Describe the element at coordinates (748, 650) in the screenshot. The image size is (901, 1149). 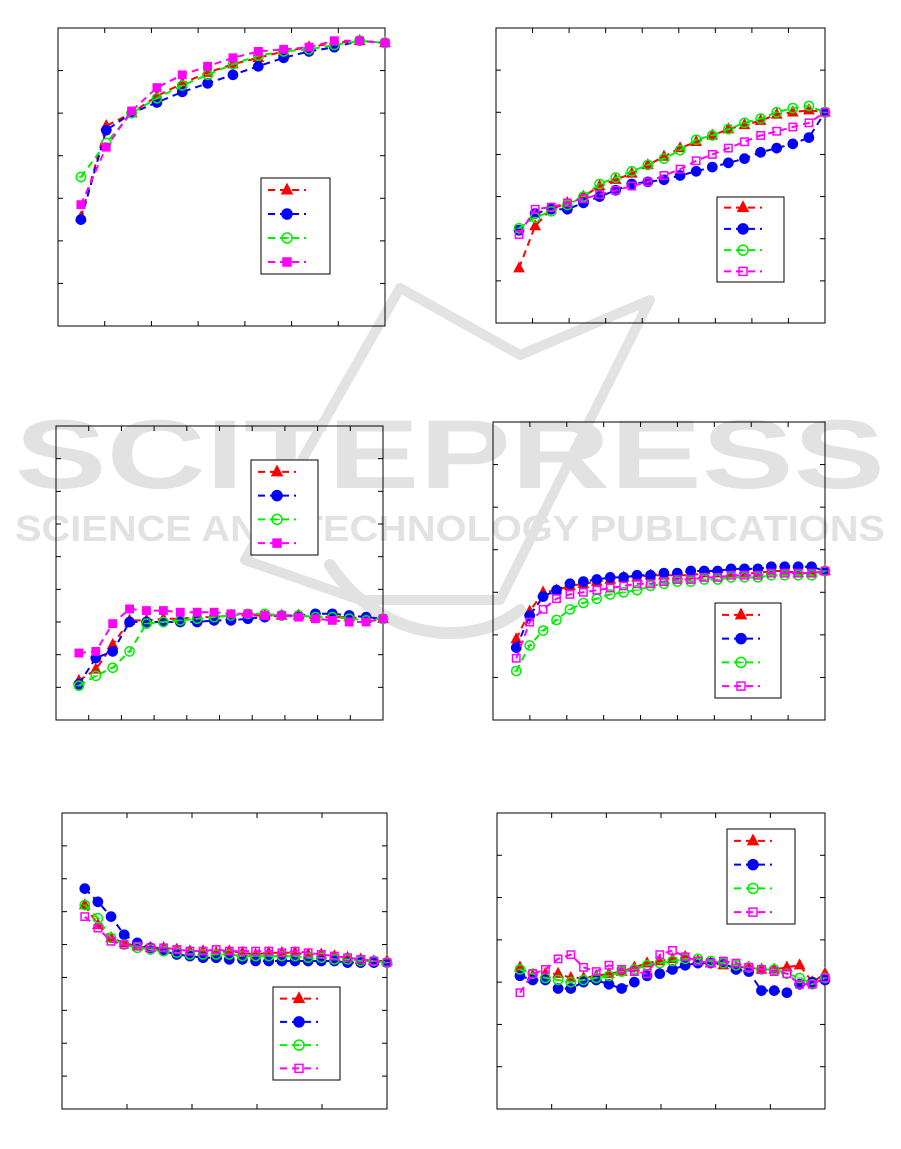
I see `legend` at that location.